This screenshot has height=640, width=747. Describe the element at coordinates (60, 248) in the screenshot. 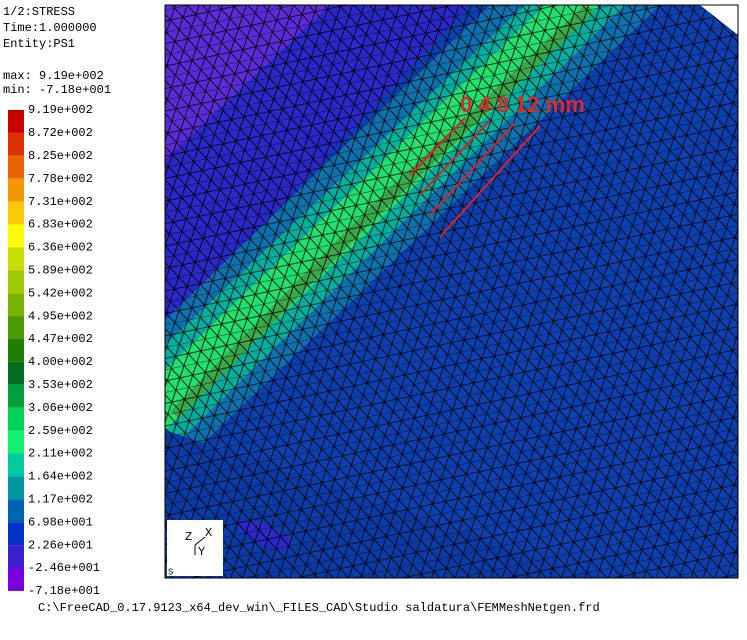

I see `legend-label: 6.36e+002` at that location.